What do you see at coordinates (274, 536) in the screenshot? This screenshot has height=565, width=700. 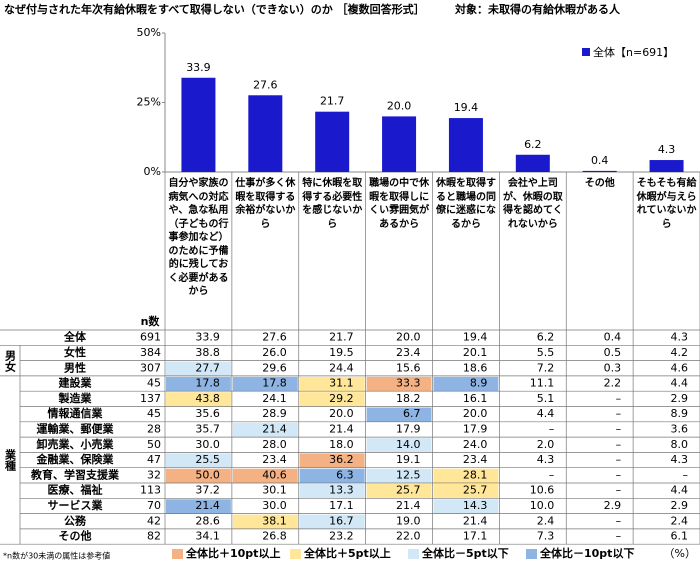 I see `cell-value: 26.8` at bounding box center [274, 536].